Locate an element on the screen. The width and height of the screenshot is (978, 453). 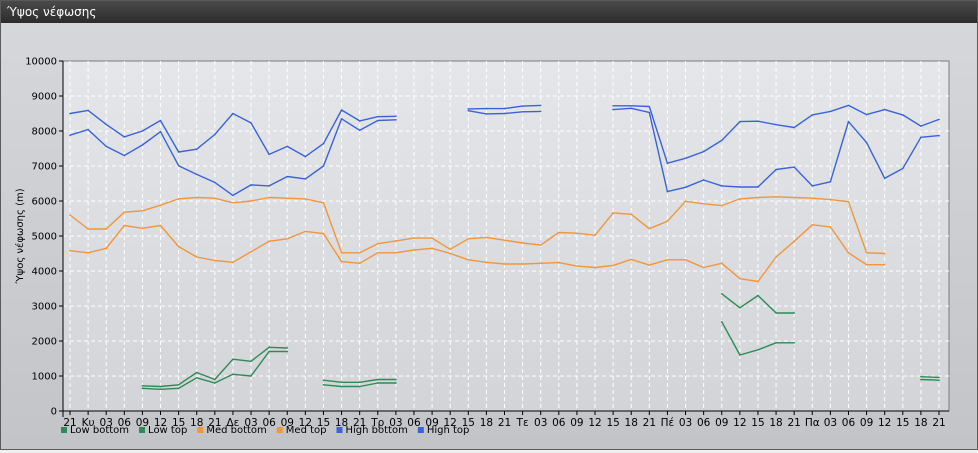
x-tick-label: Πα is located at coordinates (812, 423).